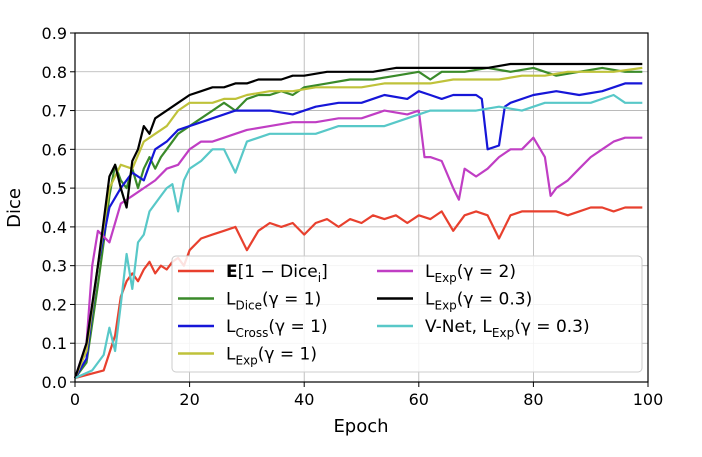  I want to click on legend-entry-5: LExp(γ = 0.3), so click(454, 301).